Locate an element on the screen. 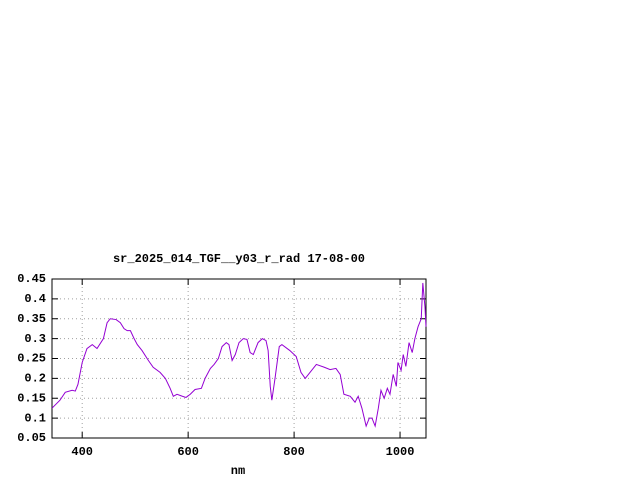  y-tick-label: 0.45 is located at coordinates (31, 279).